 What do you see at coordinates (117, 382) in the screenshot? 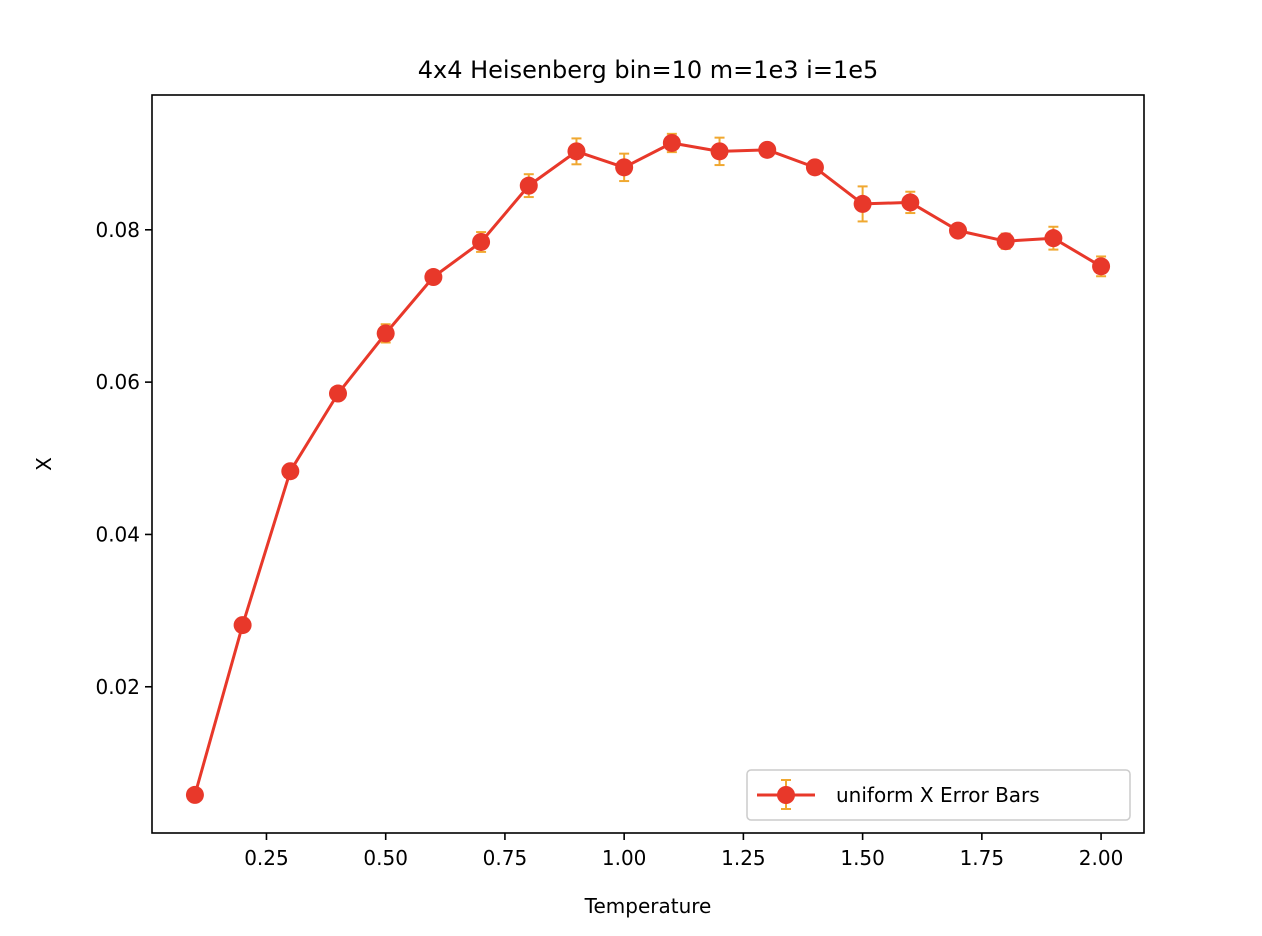
I see `y-tick-label: 0.06` at bounding box center [117, 382].